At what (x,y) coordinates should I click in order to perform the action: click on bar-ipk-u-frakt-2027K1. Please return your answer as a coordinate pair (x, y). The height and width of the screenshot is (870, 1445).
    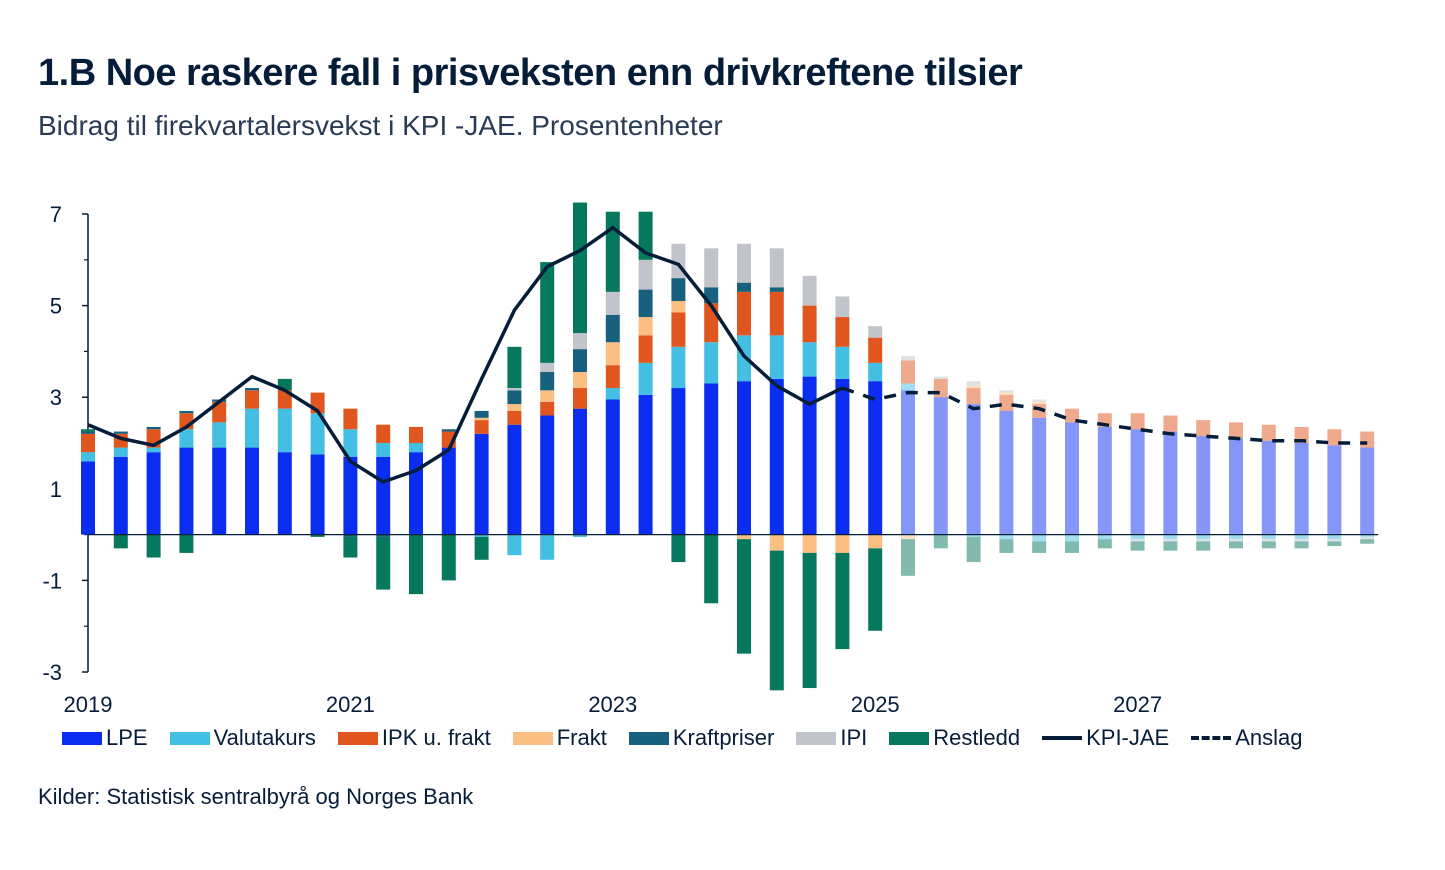
    Looking at the image, I should click on (1137, 421).